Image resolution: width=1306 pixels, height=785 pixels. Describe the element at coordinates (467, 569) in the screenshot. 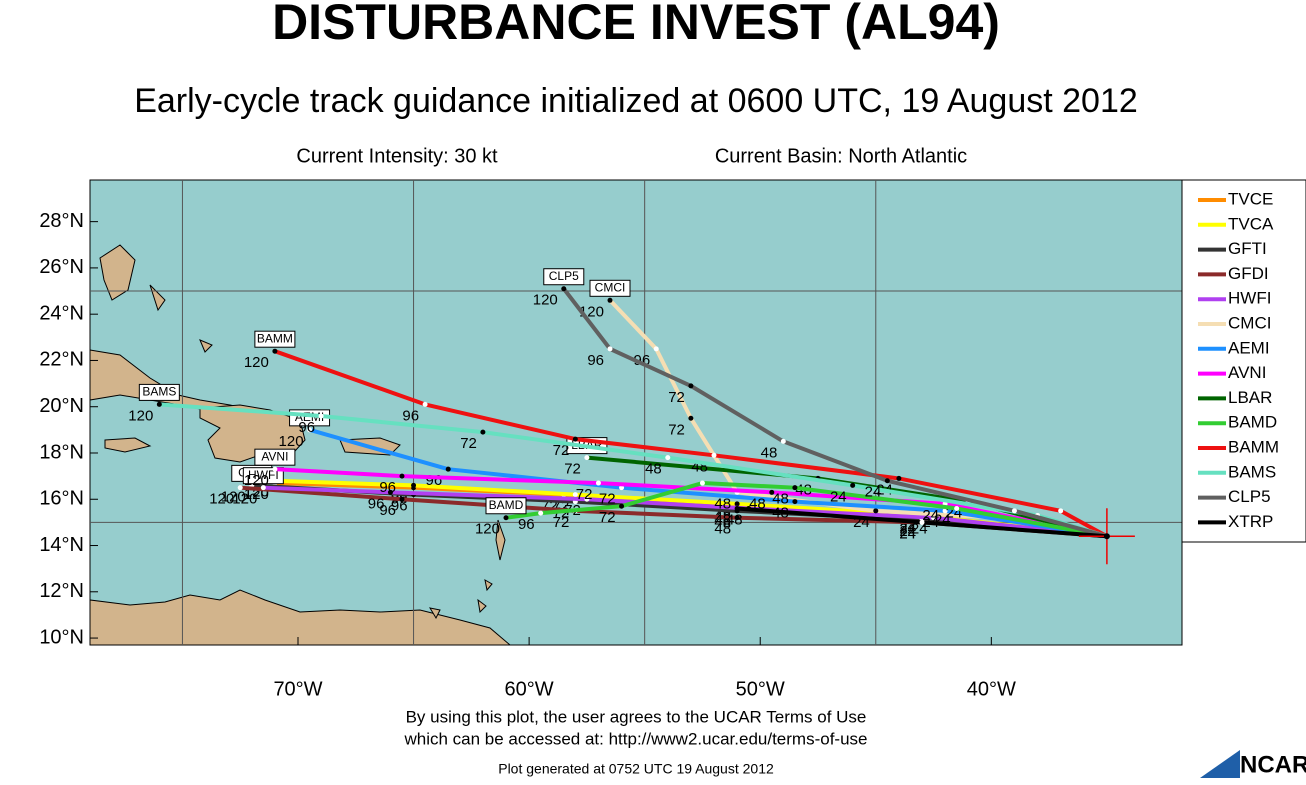

I see `lesser-antilles` at that location.